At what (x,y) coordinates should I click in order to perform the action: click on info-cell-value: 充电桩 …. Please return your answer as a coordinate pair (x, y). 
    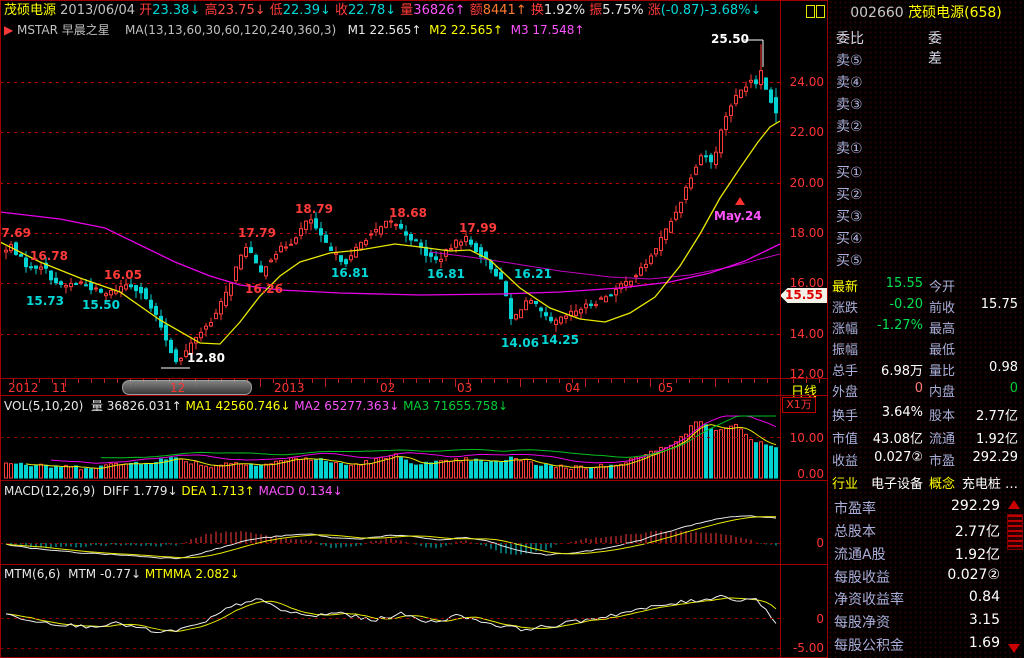
    Looking at the image, I should click on (989, 484).